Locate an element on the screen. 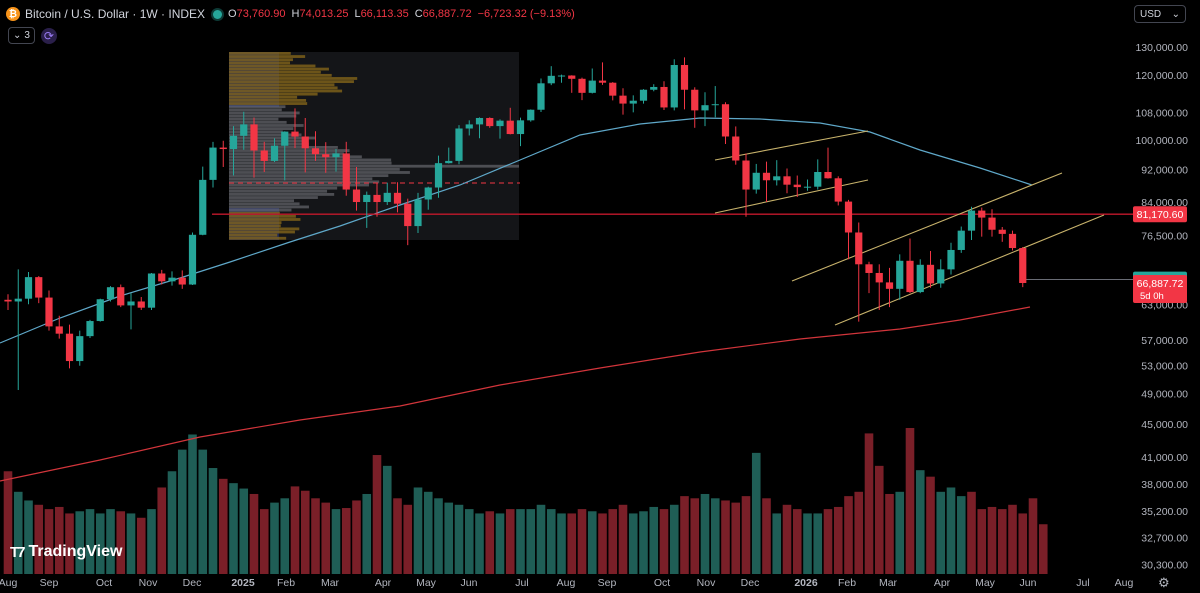  tradingview-logo: T7 TradingView is located at coordinates (66, 552).